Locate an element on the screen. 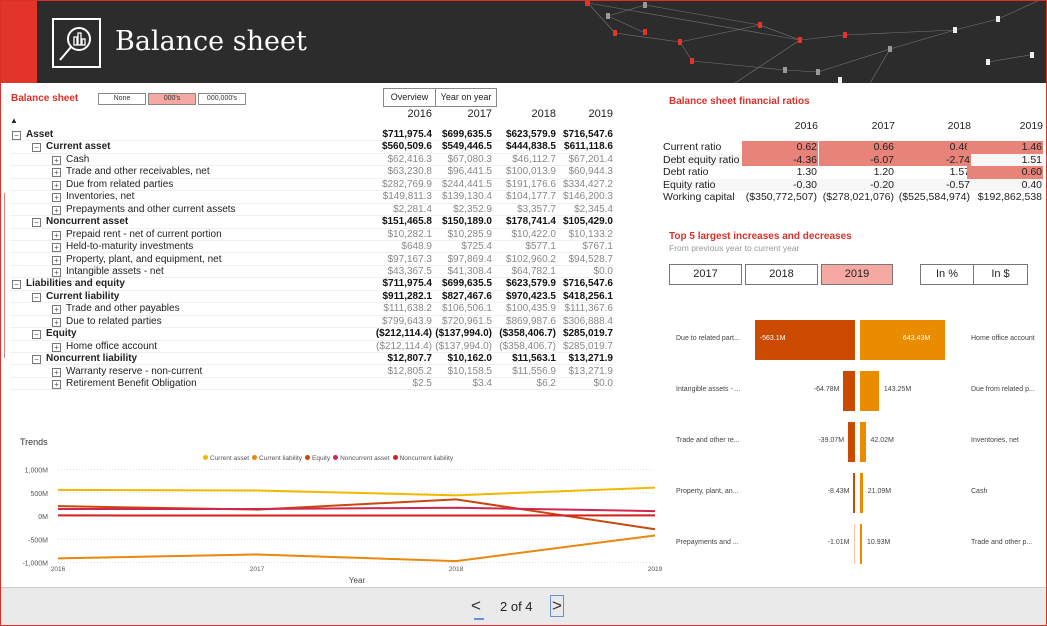 This screenshot has width=1047, height=626. previous-page-button: < is located at coordinates (477, 608).